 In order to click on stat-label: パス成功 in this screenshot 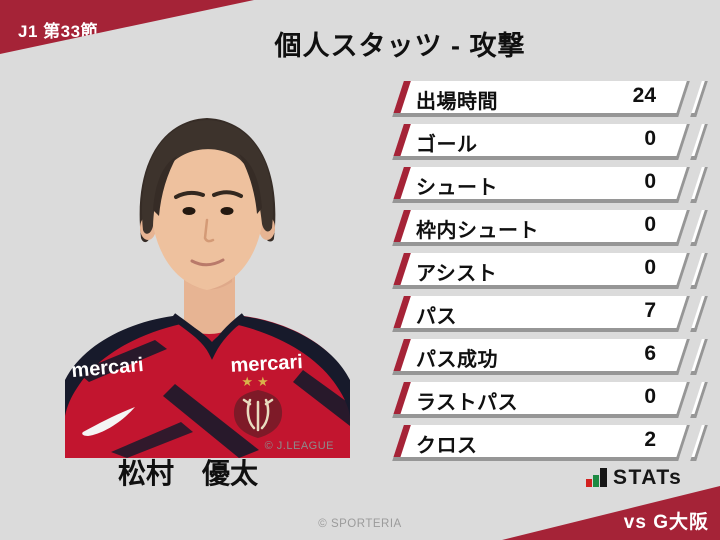, I will do `click(457, 360)`.